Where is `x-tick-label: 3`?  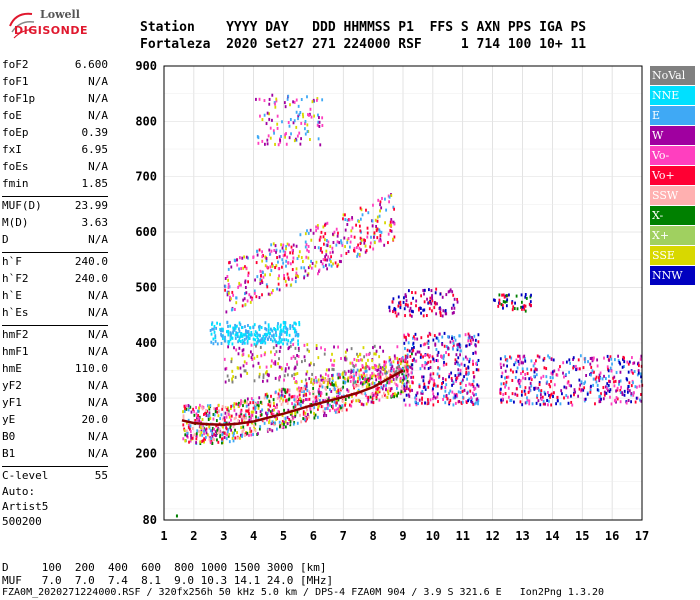 x-tick-label: 3 is located at coordinates (223, 536).